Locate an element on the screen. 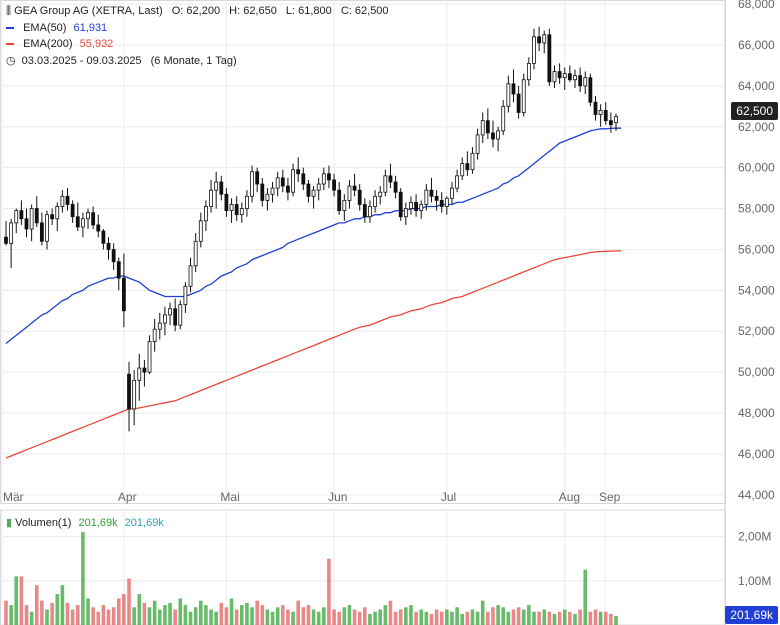  volume-header: ▮ Volumen(1) 201,69k 201,69k is located at coordinates (85, 522).